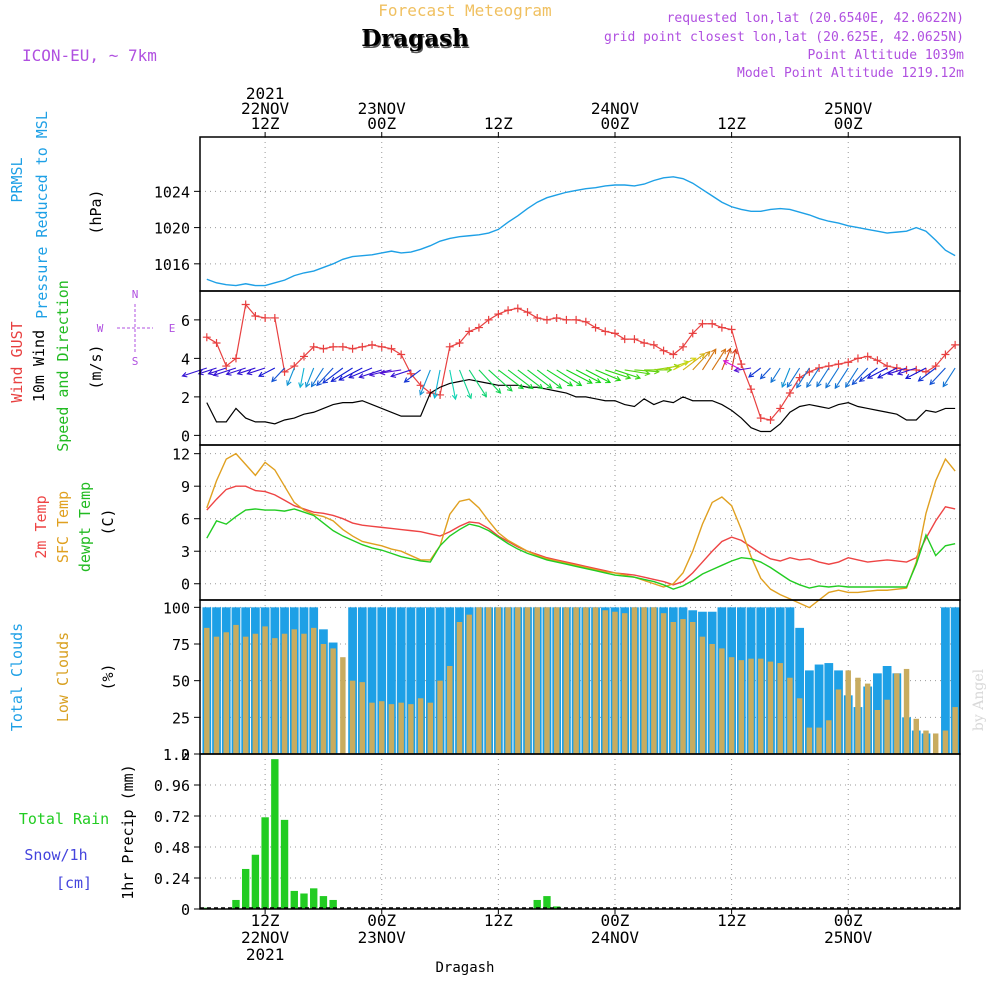 Image resolution: width=1000 pixels, height=1000 pixels. Describe the element at coordinates (382, 108) in the screenshot. I see `top-time-label: 23NOV` at that location.